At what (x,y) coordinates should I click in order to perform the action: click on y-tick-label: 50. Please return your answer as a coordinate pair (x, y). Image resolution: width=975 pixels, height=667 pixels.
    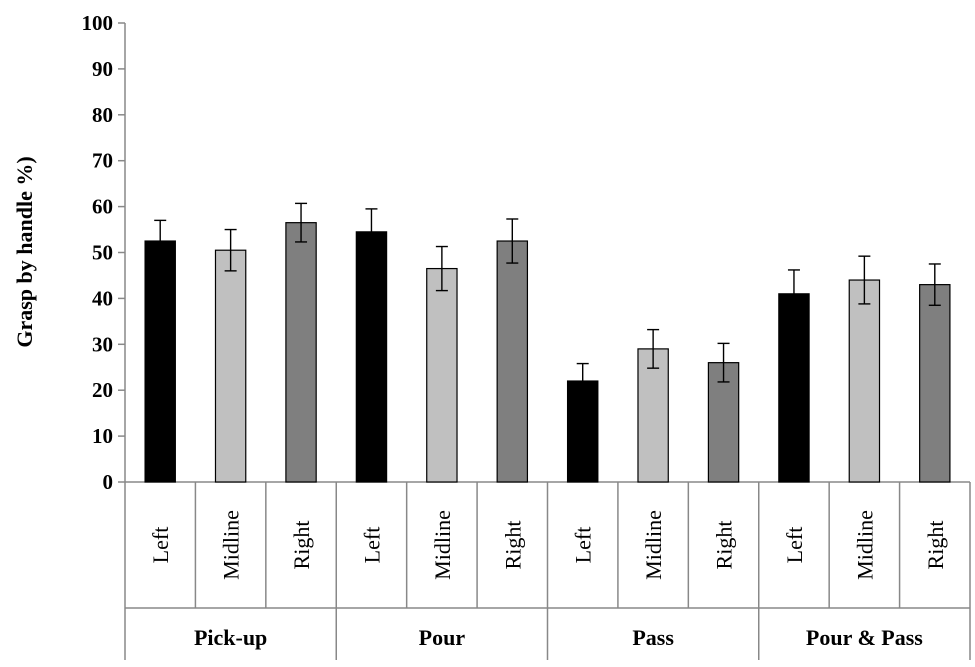
    Looking at the image, I should click on (102, 253).